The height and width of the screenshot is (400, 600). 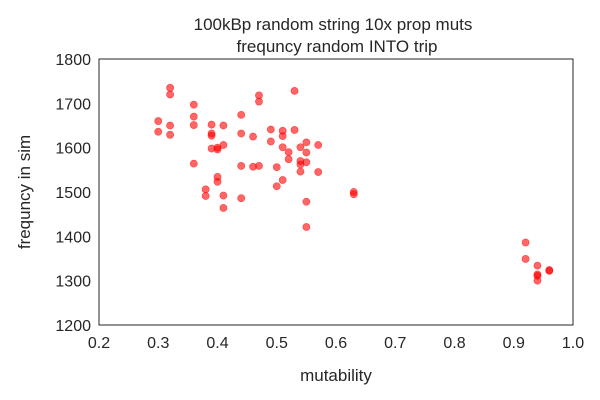 I want to click on x-tick-label: 0.4, so click(x=217, y=343).